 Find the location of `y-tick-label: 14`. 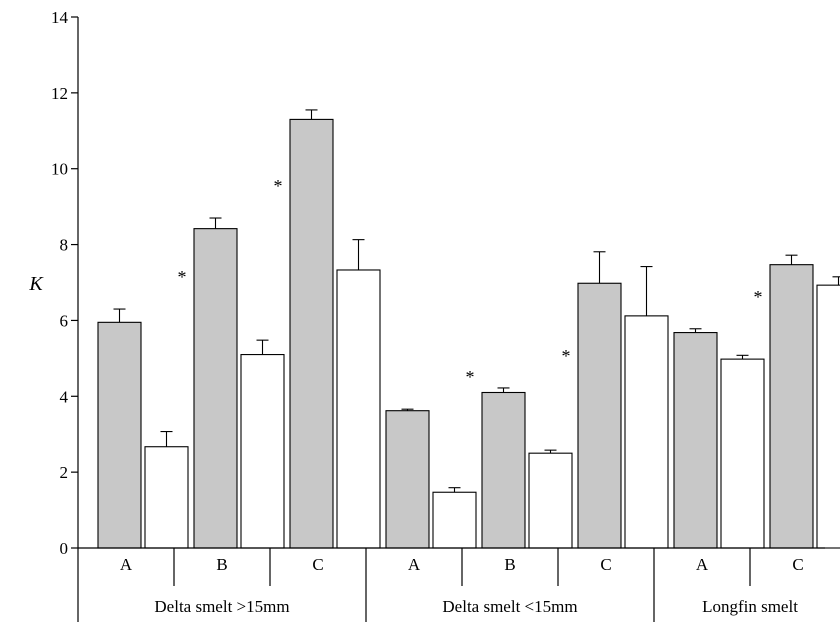

y-tick-label: 14 is located at coordinates (60, 17).